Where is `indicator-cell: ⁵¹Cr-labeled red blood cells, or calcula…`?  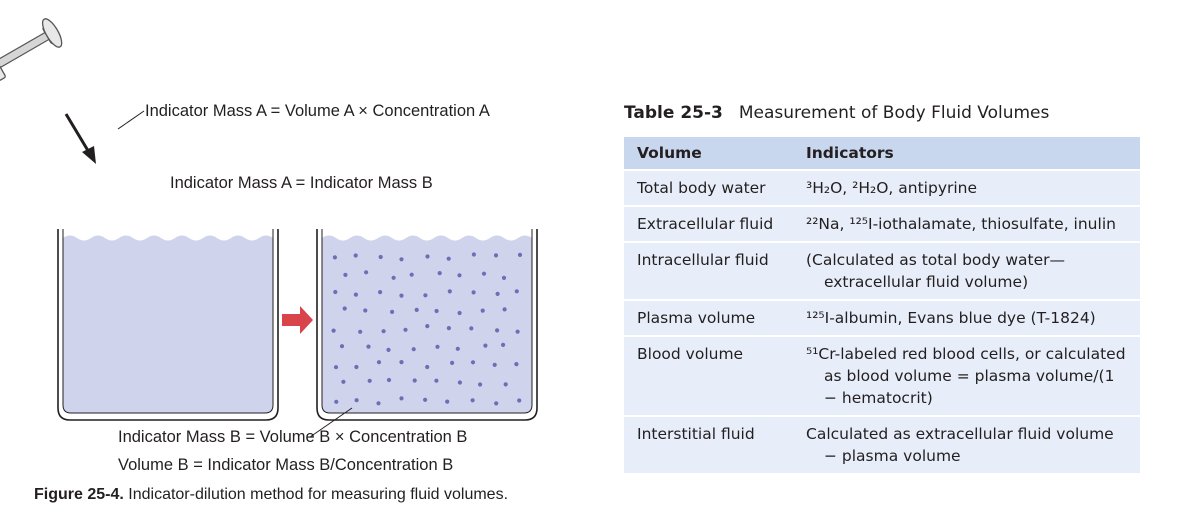 indicator-cell: ⁵¹Cr-labeled red blood cells, or calcula… is located at coordinates (966, 375).